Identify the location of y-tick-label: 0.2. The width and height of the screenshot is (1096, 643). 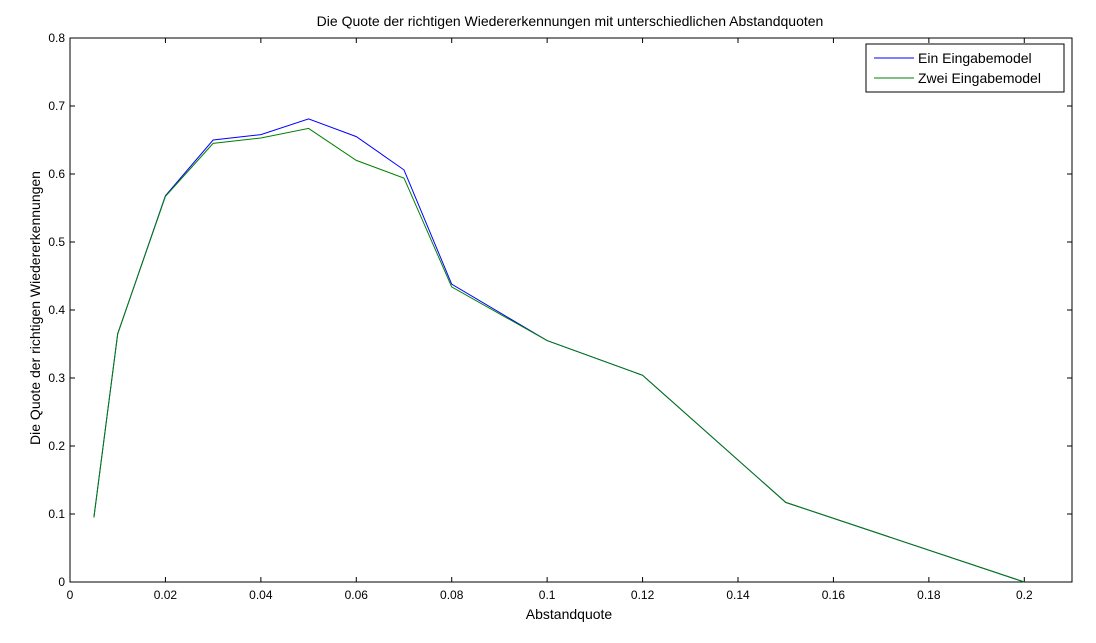
(56, 446).